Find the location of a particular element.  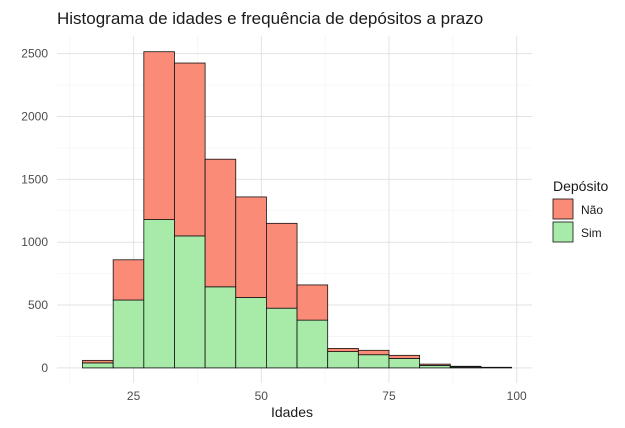

y-tick-label: 1000 is located at coordinates (34, 242).